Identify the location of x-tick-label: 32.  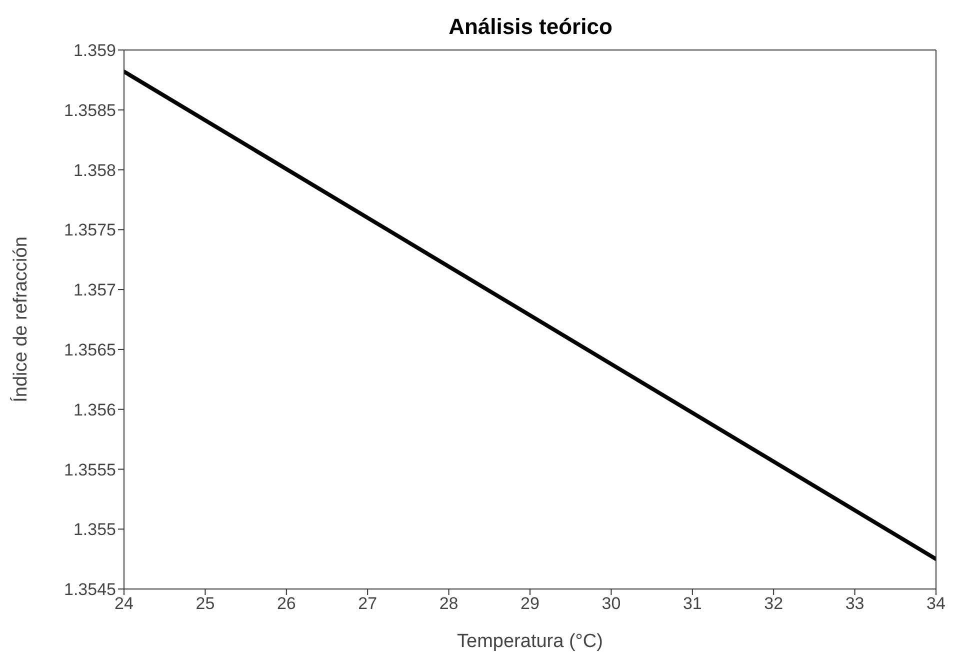
(774, 604).